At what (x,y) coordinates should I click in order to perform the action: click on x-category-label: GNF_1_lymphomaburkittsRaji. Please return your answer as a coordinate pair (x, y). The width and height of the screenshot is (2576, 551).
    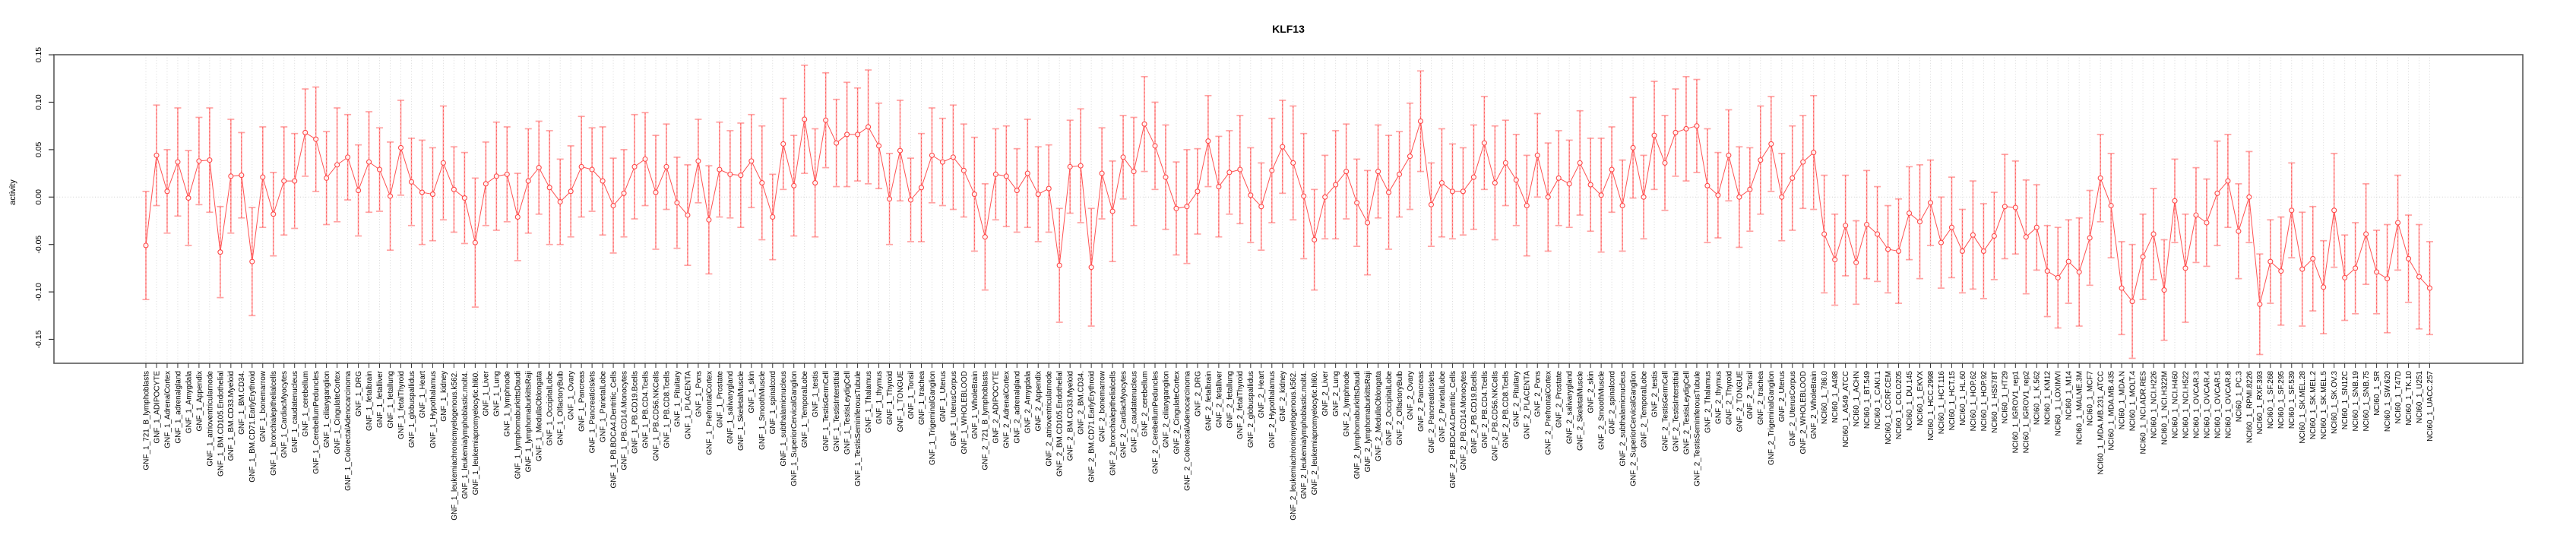
    Looking at the image, I should click on (529, 422).